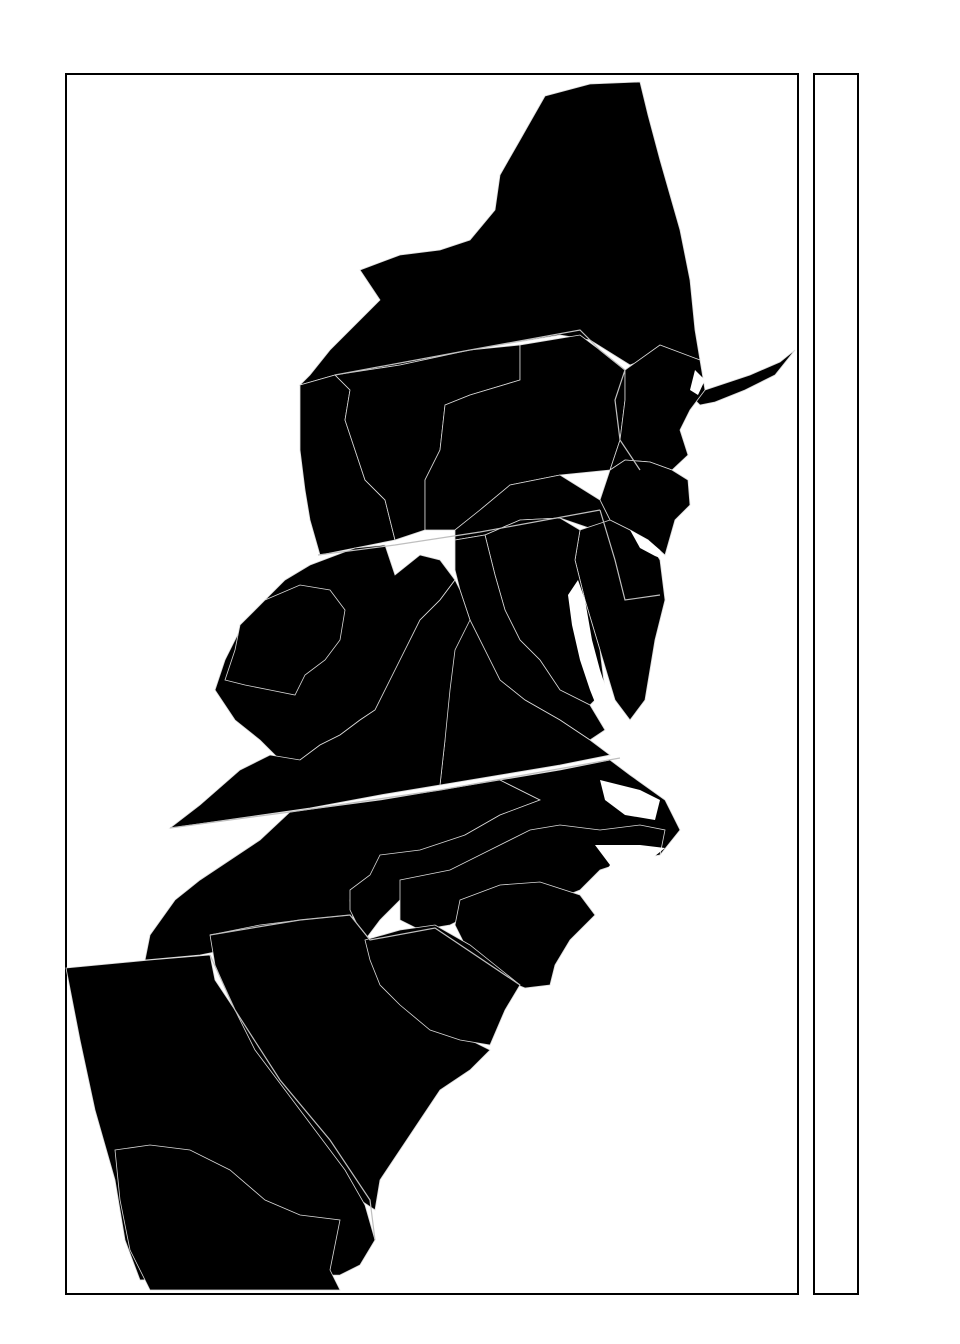  I want to click on va-nc-boundary, so click(395, 793).